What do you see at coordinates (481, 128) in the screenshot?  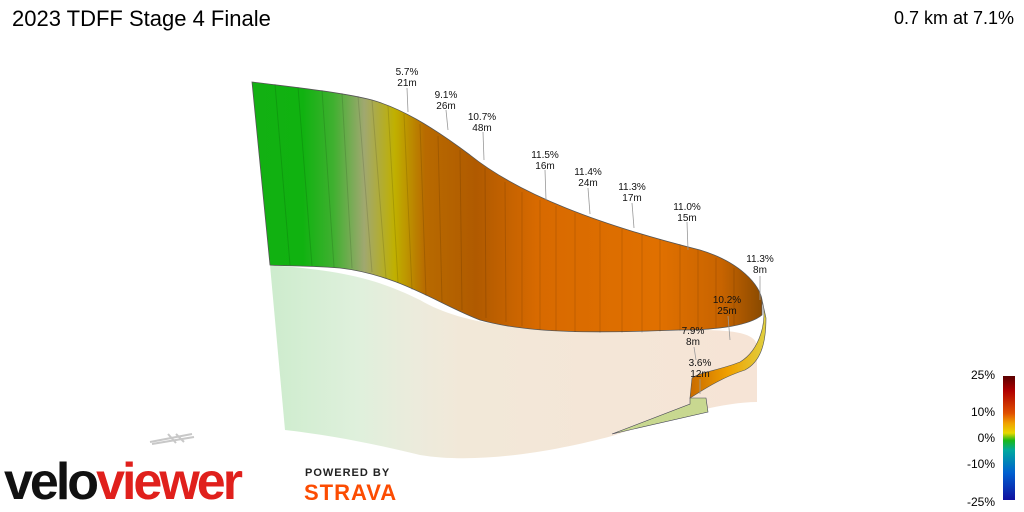 I see `segment-label-length: 48m` at bounding box center [481, 128].